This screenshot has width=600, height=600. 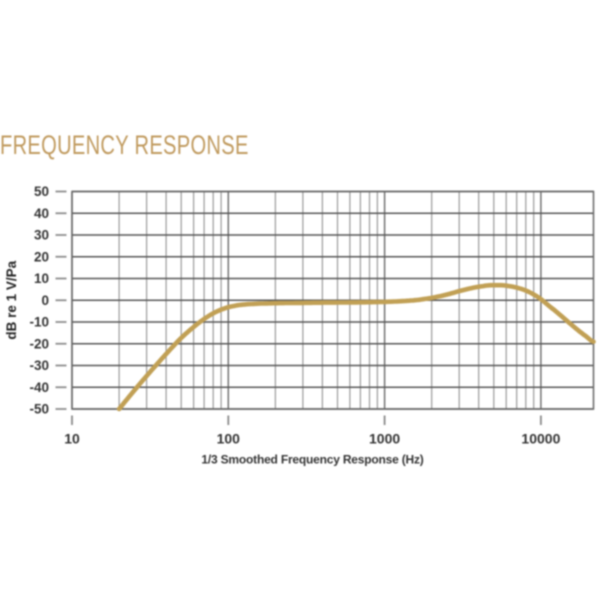 I want to click on svg-text: 20, so click(x=41, y=256).